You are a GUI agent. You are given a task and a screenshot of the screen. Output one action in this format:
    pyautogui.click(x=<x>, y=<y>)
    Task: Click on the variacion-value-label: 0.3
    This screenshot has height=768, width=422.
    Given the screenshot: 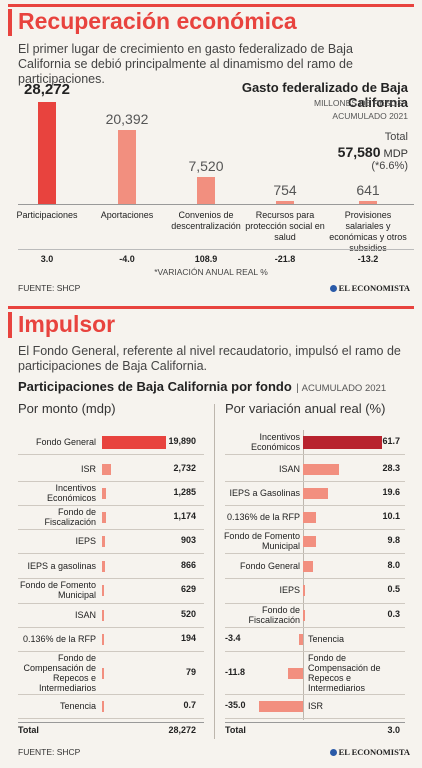 What is the action you would take?
    pyautogui.click(x=393, y=614)
    